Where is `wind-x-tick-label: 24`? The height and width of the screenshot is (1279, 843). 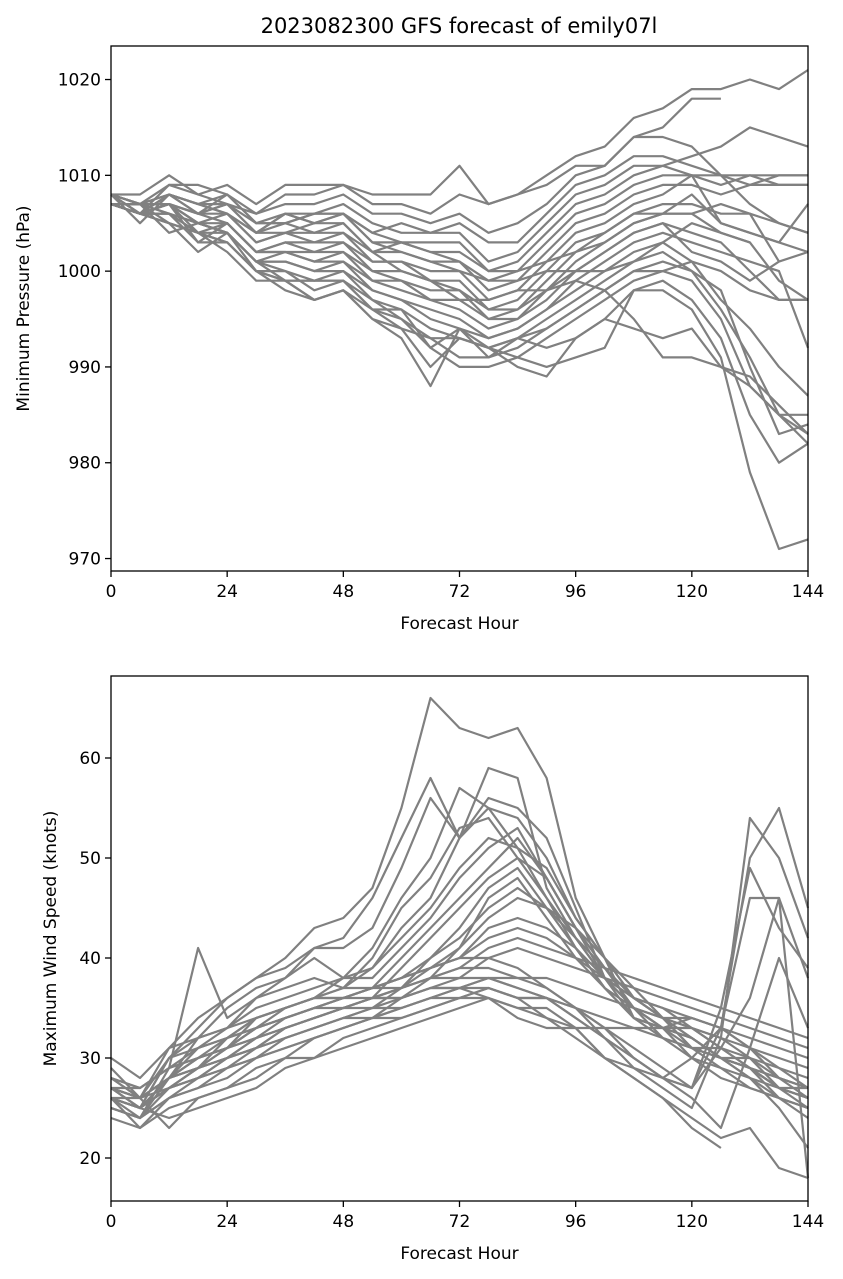 wind-x-tick-label: 24 is located at coordinates (227, 1222).